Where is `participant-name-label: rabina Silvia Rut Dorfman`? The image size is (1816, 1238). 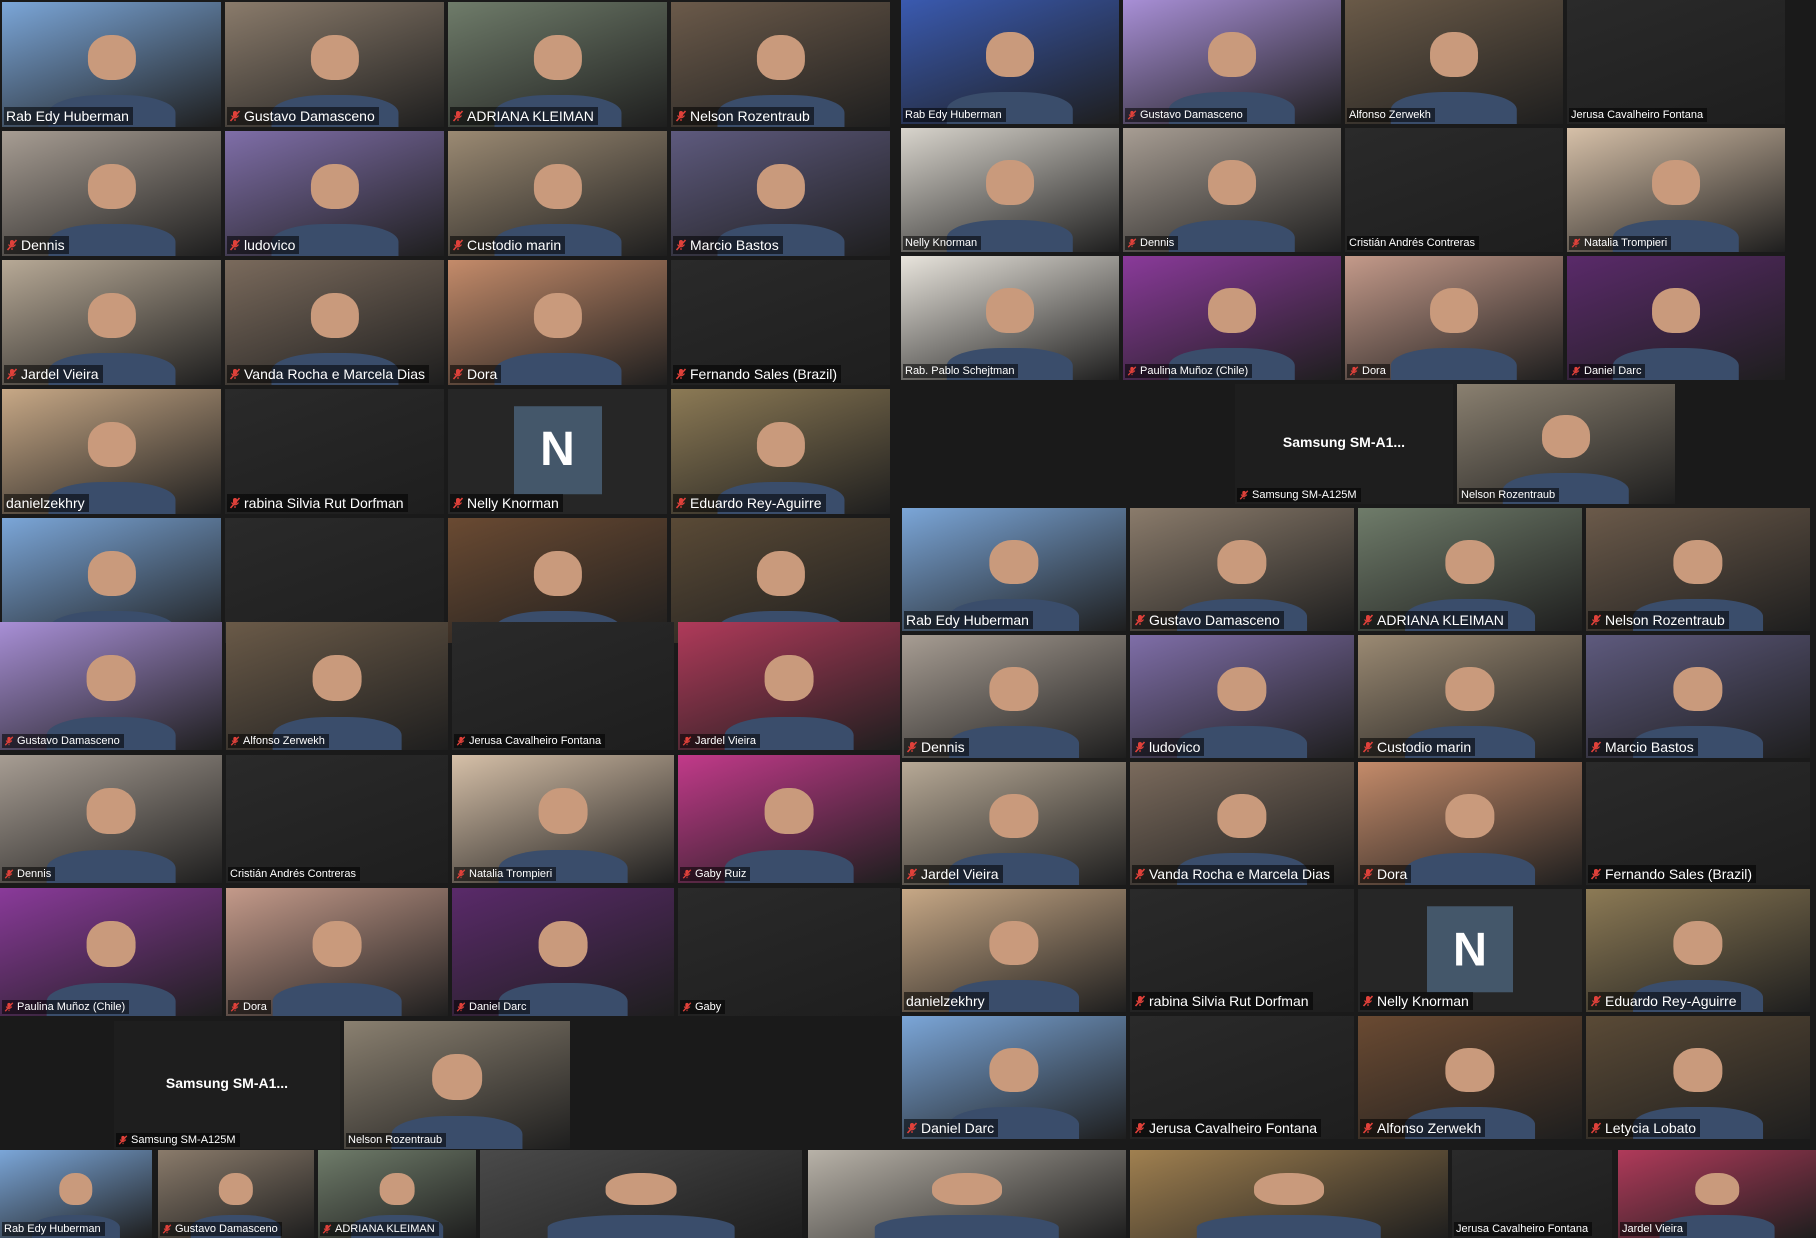 participant-name-label: rabina Silvia Rut Dorfman is located at coordinates (317, 503).